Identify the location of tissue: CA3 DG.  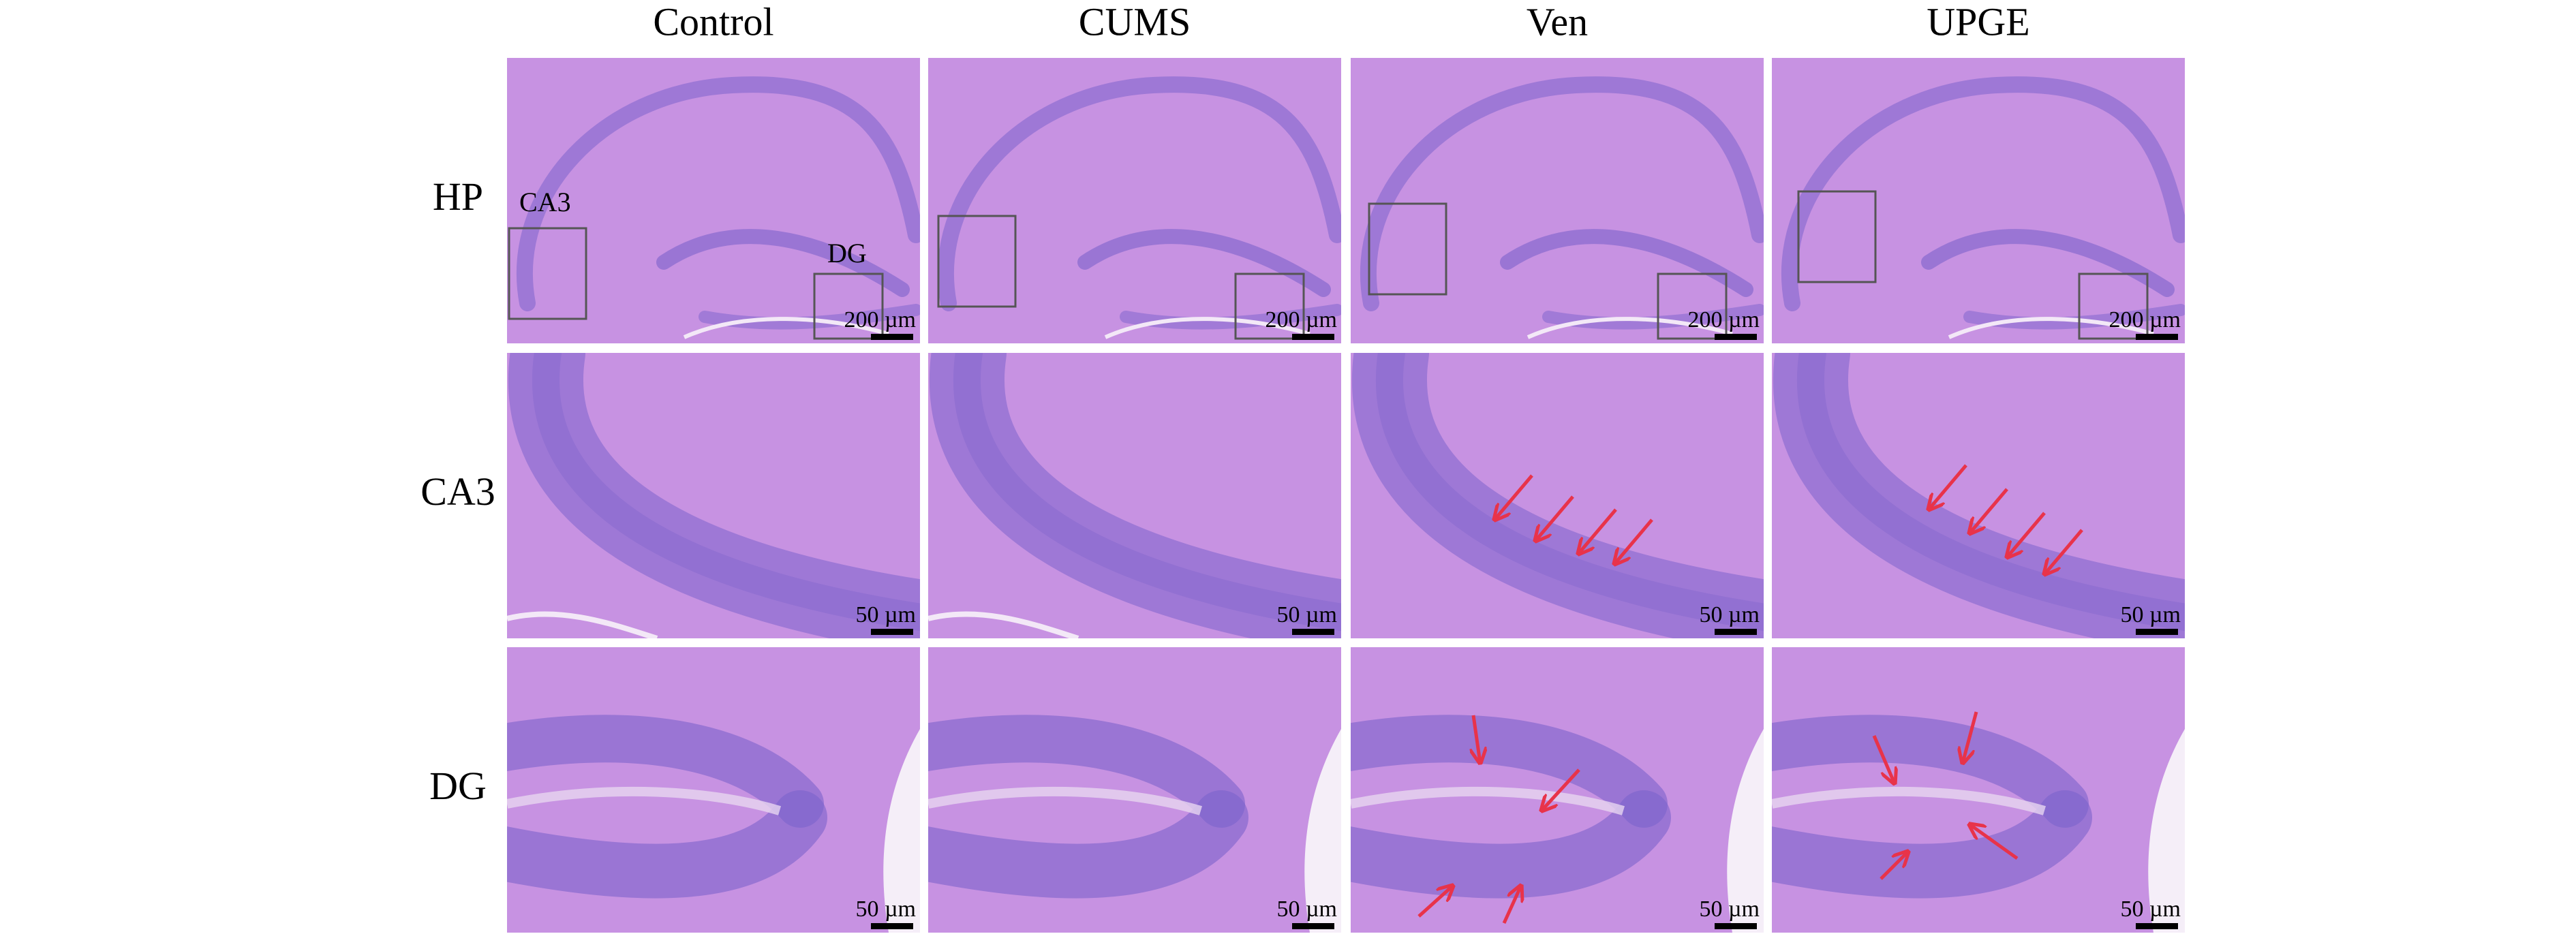
(713, 200).